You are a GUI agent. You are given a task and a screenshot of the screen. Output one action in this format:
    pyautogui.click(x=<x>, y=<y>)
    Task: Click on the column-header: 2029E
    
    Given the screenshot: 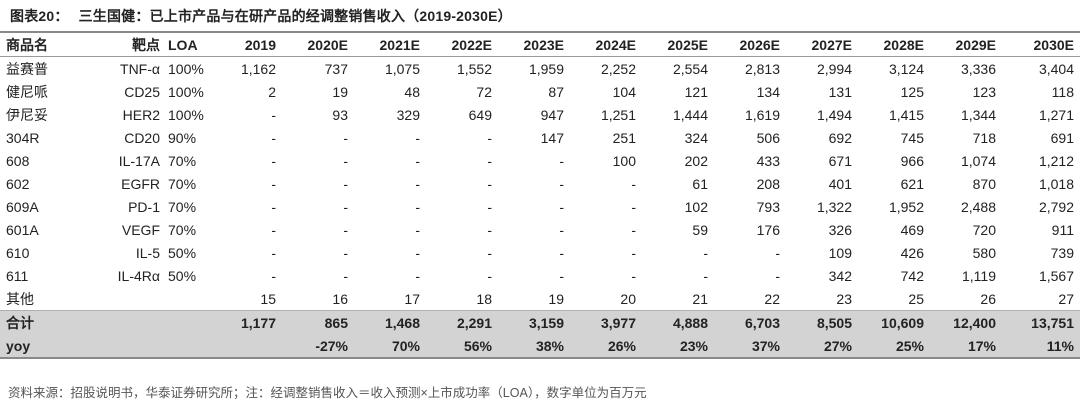 What is the action you would take?
    pyautogui.click(x=960, y=45)
    